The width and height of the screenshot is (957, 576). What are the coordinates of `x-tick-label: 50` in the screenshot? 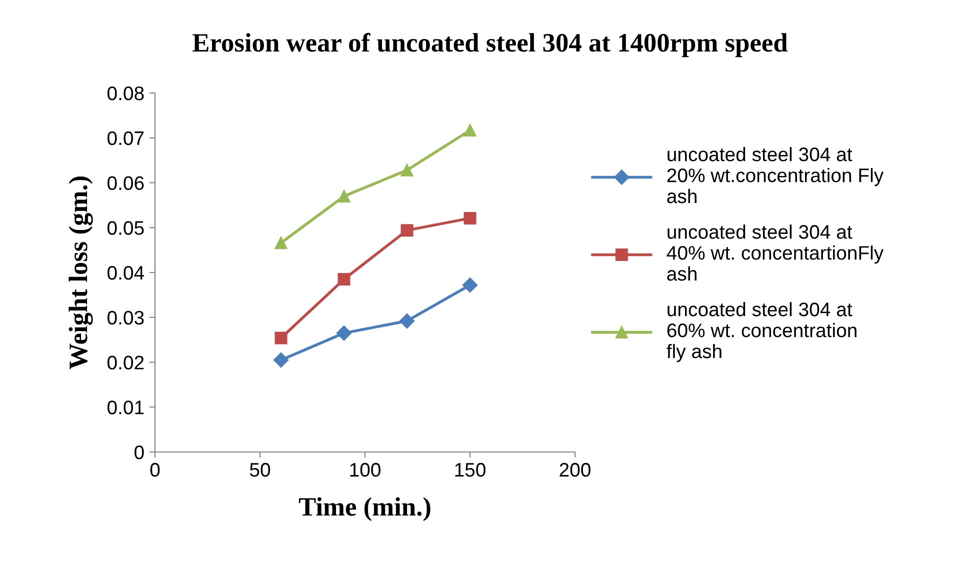 It's located at (260, 469).